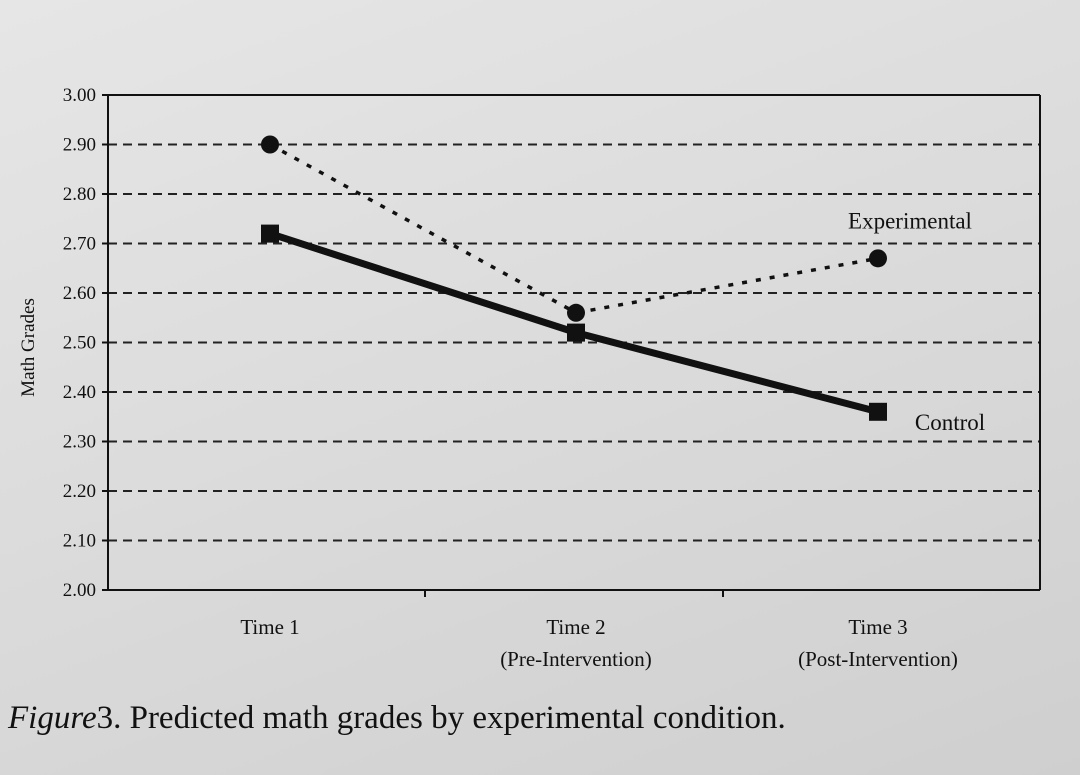 This screenshot has height=775, width=1080. What do you see at coordinates (28, 347) in the screenshot?
I see `y-axis-title: Math Grades` at bounding box center [28, 347].